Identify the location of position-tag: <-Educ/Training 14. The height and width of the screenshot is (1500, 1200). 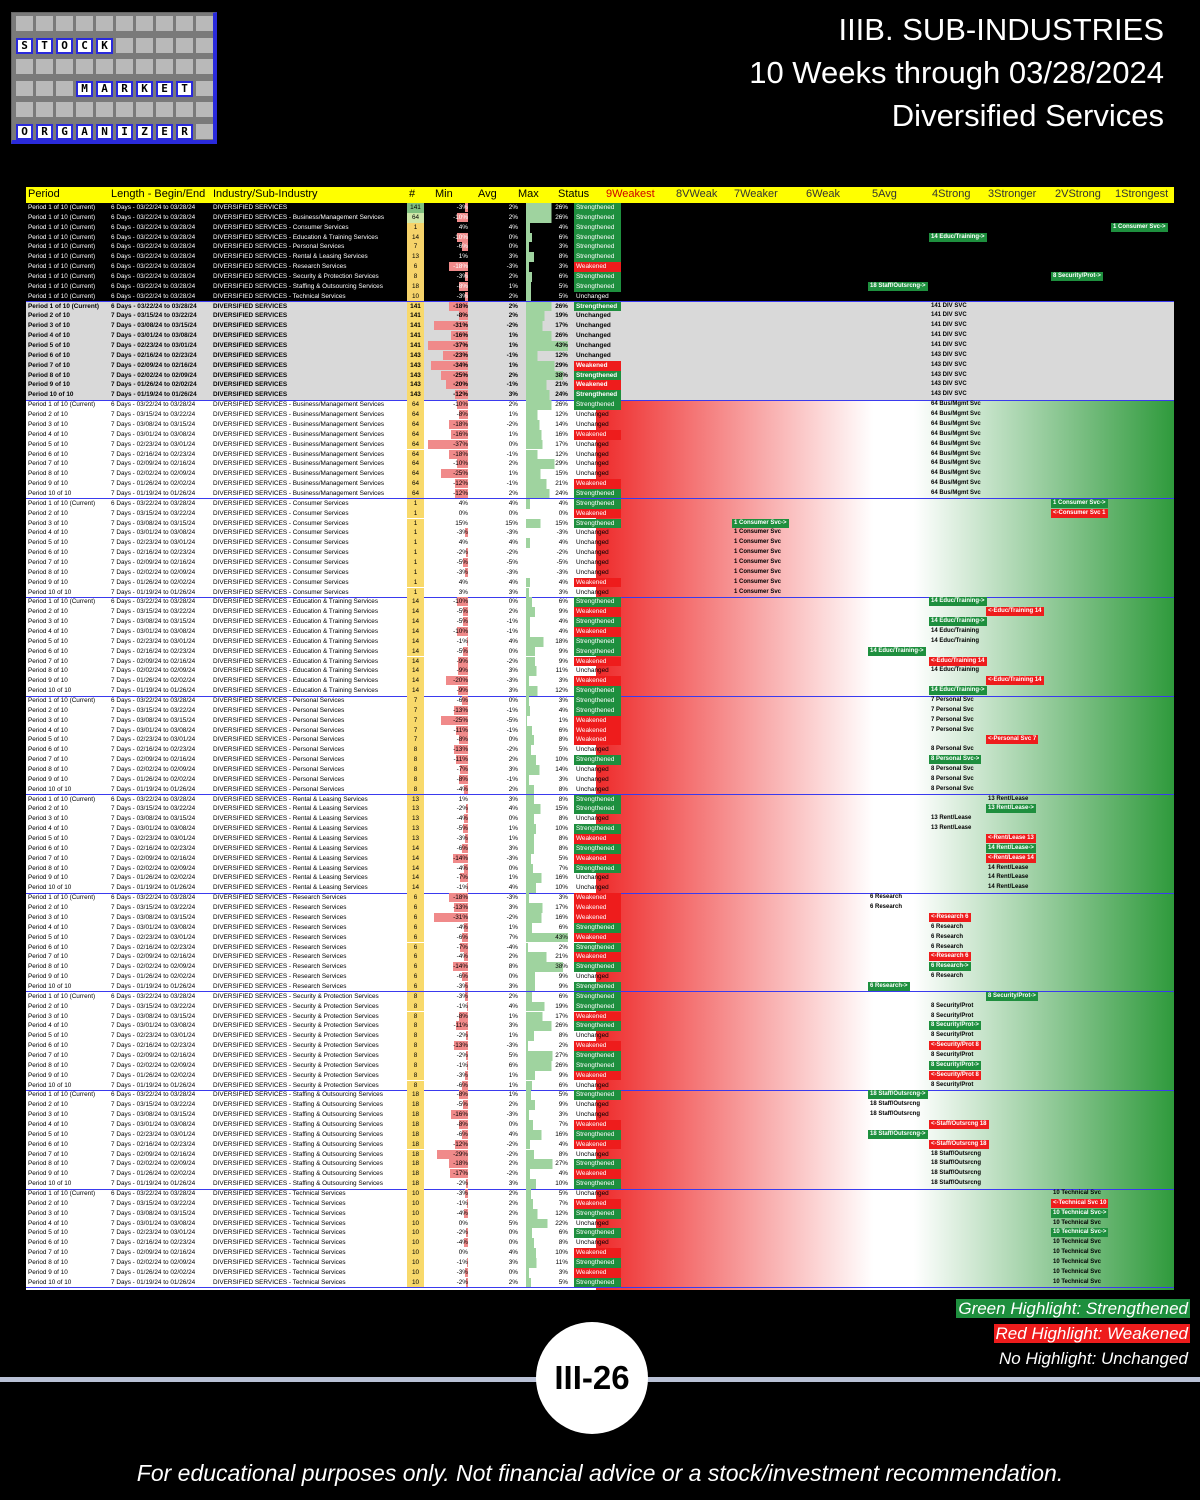
(1015, 681).